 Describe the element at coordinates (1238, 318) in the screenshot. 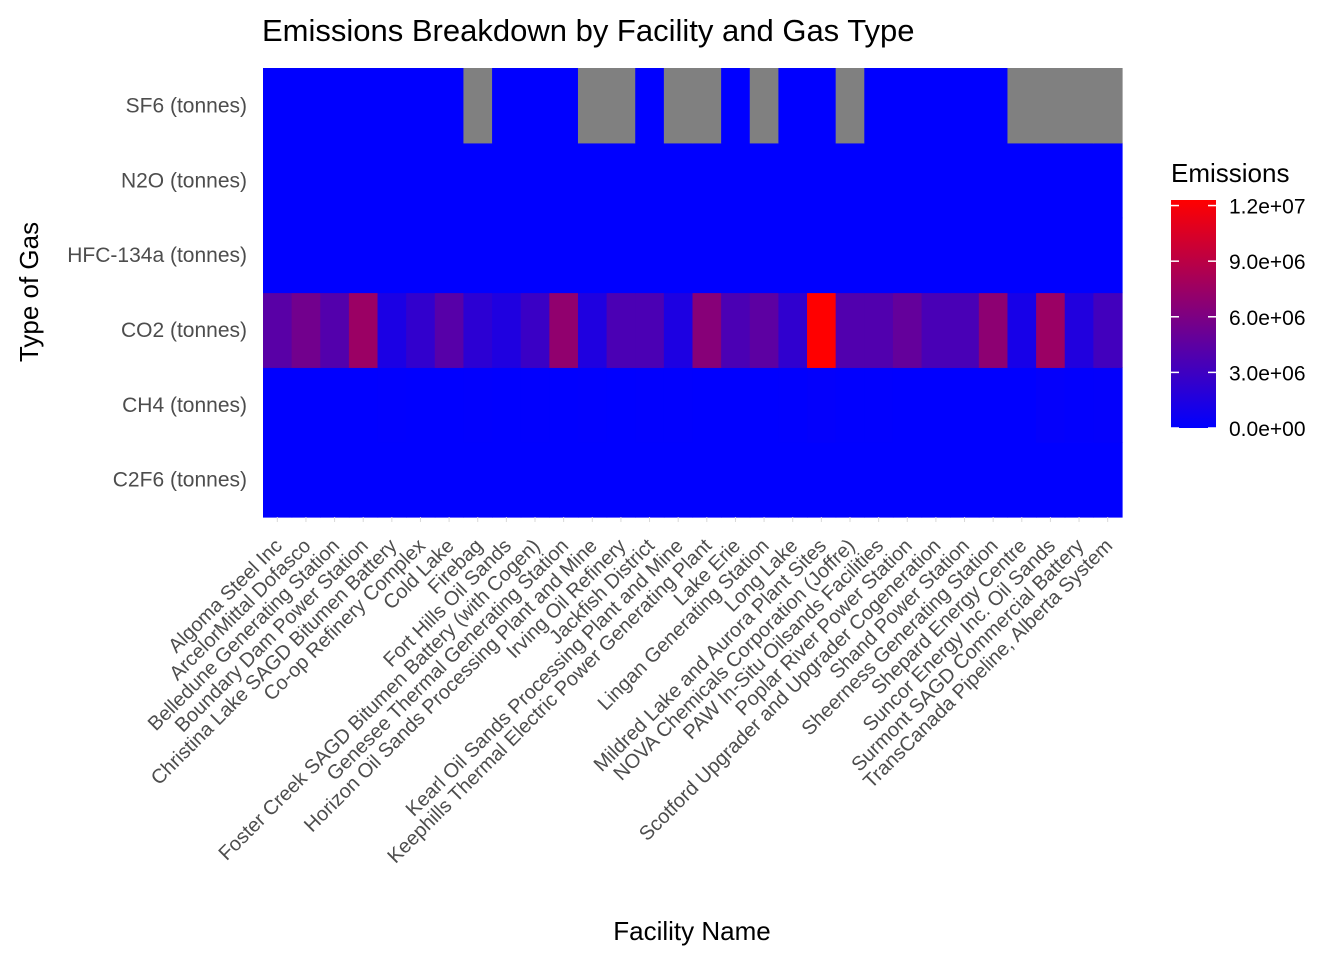

I see `legend-ticks: 0.0e+00 3.0e+06 6.0e+06 9.0e+06 1.2e+07` at that location.